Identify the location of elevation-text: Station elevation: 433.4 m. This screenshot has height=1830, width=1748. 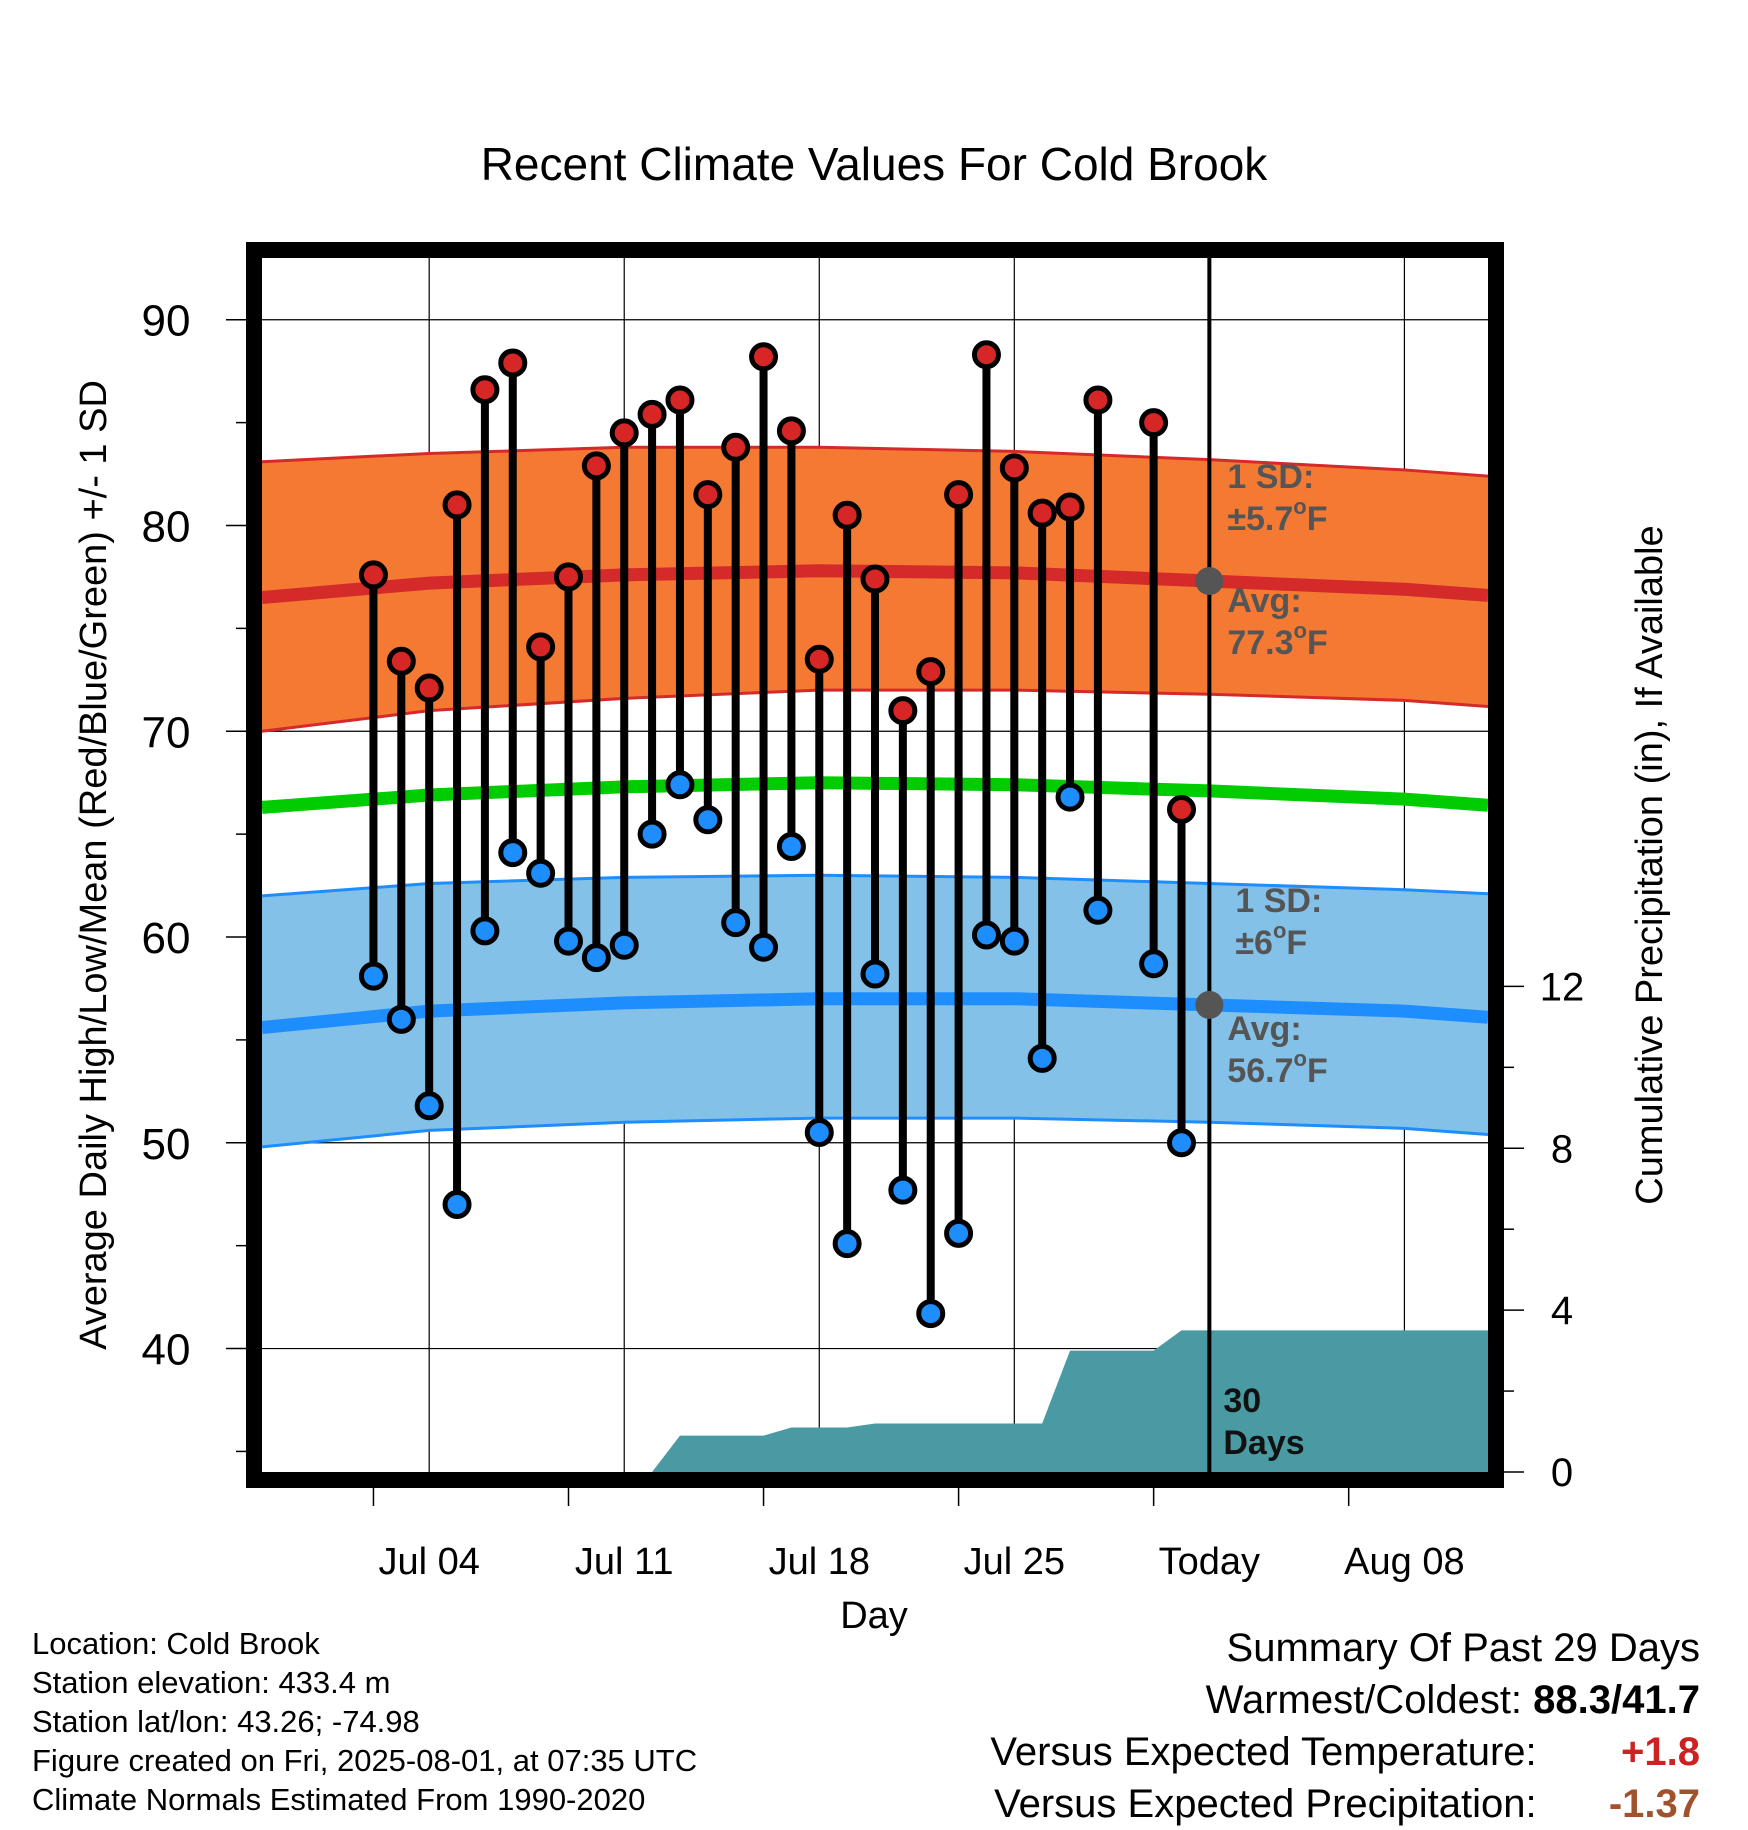
(211, 1682).